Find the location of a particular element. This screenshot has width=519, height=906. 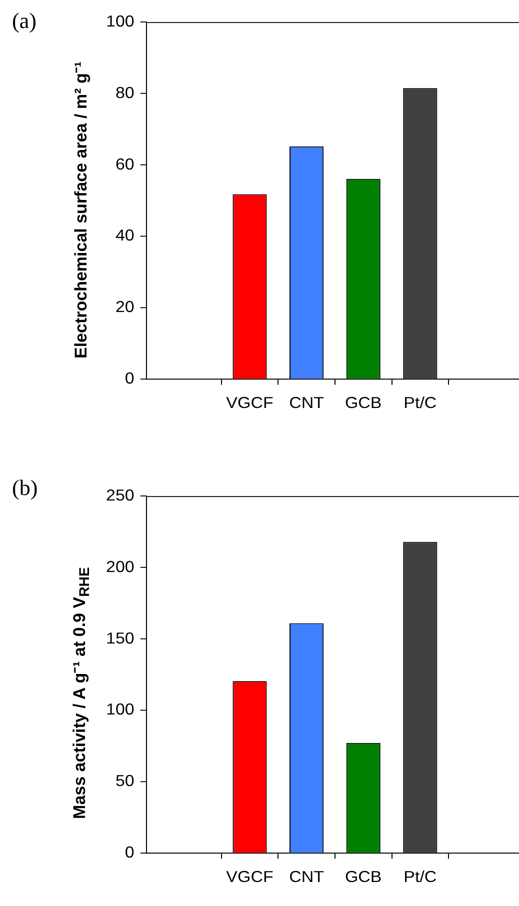

y-axis-title: Electrochemical surface area / m² g⁻¹ is located at coordinates (81, 210).